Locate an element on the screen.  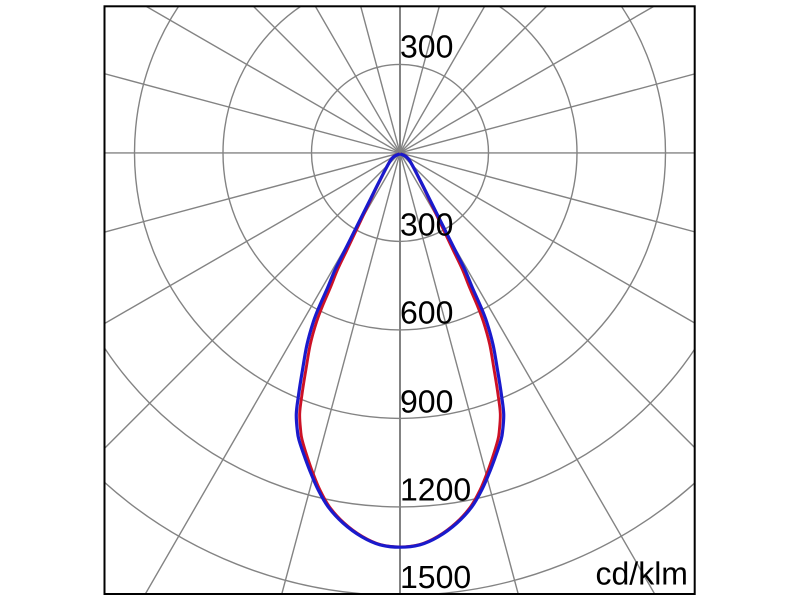
svg-text: 1500 is located at coordinates (435, 577).